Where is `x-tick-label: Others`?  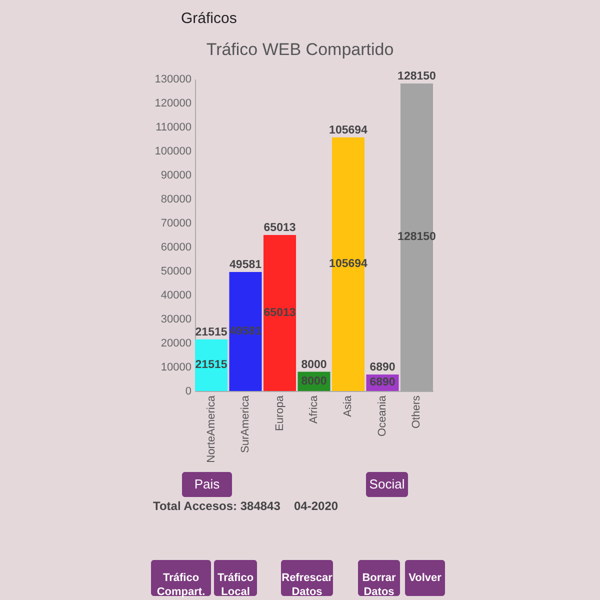
x-tick-label: Others is located at coordinates (416, 412).